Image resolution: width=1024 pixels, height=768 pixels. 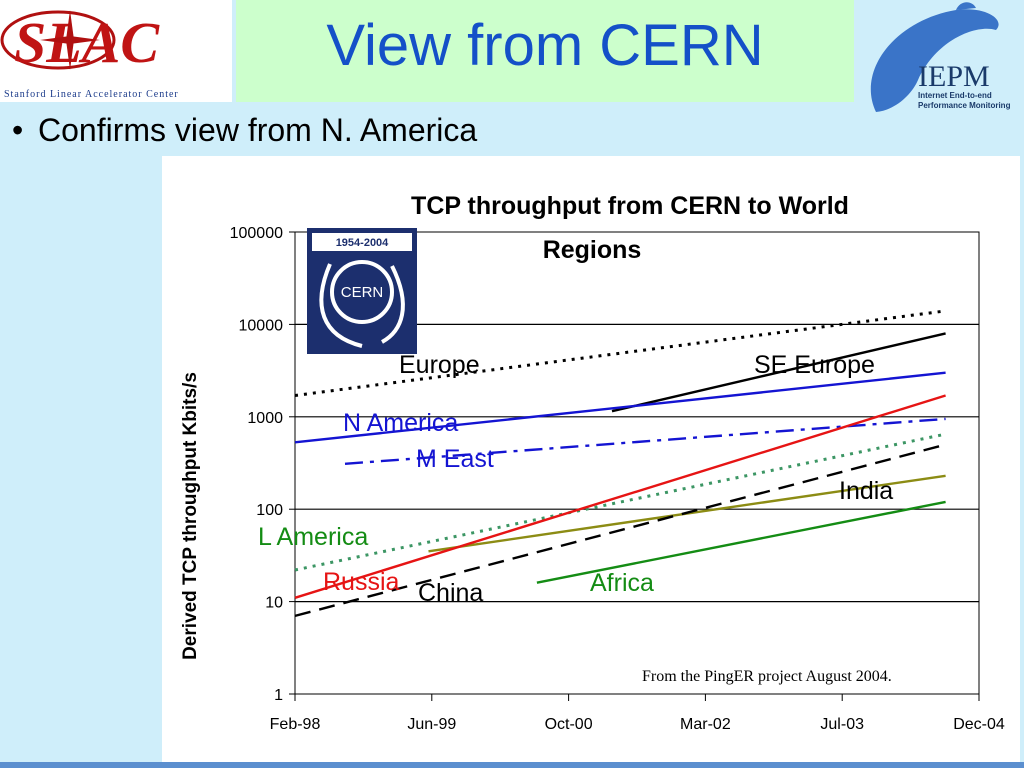 I want to click on slac-logo-text: SLAC, so click(x=87, y=42).